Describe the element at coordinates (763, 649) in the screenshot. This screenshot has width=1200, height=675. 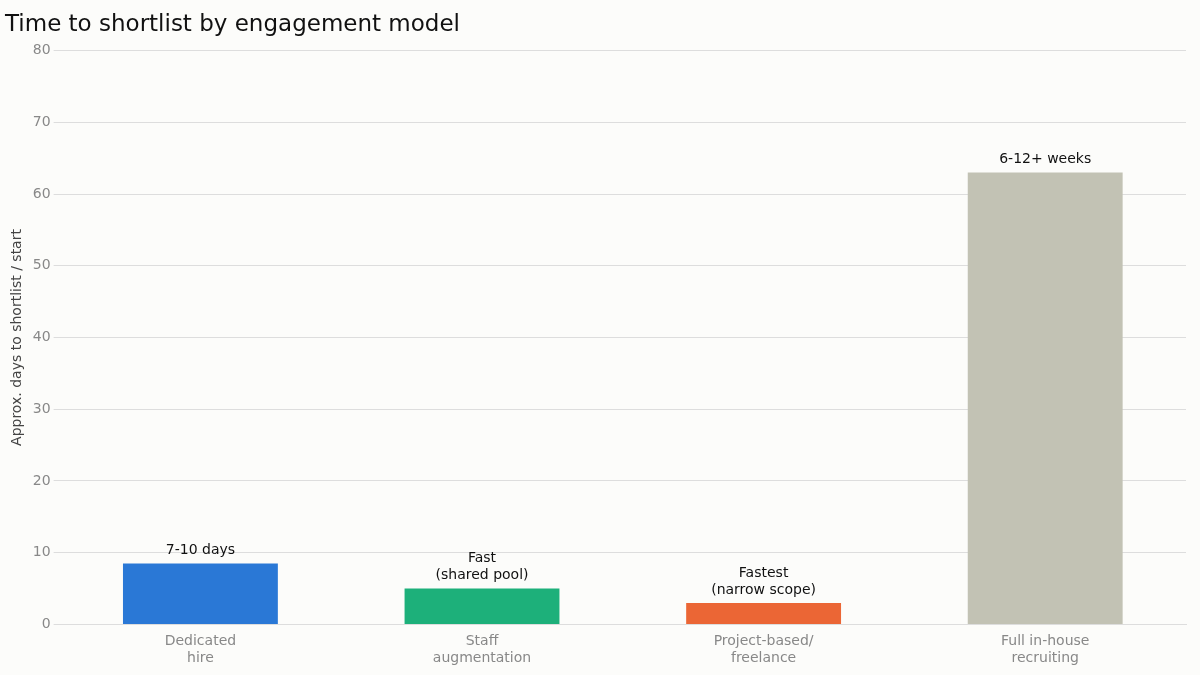
I see `x-tick-label: Project-based/ freelance` at that location.